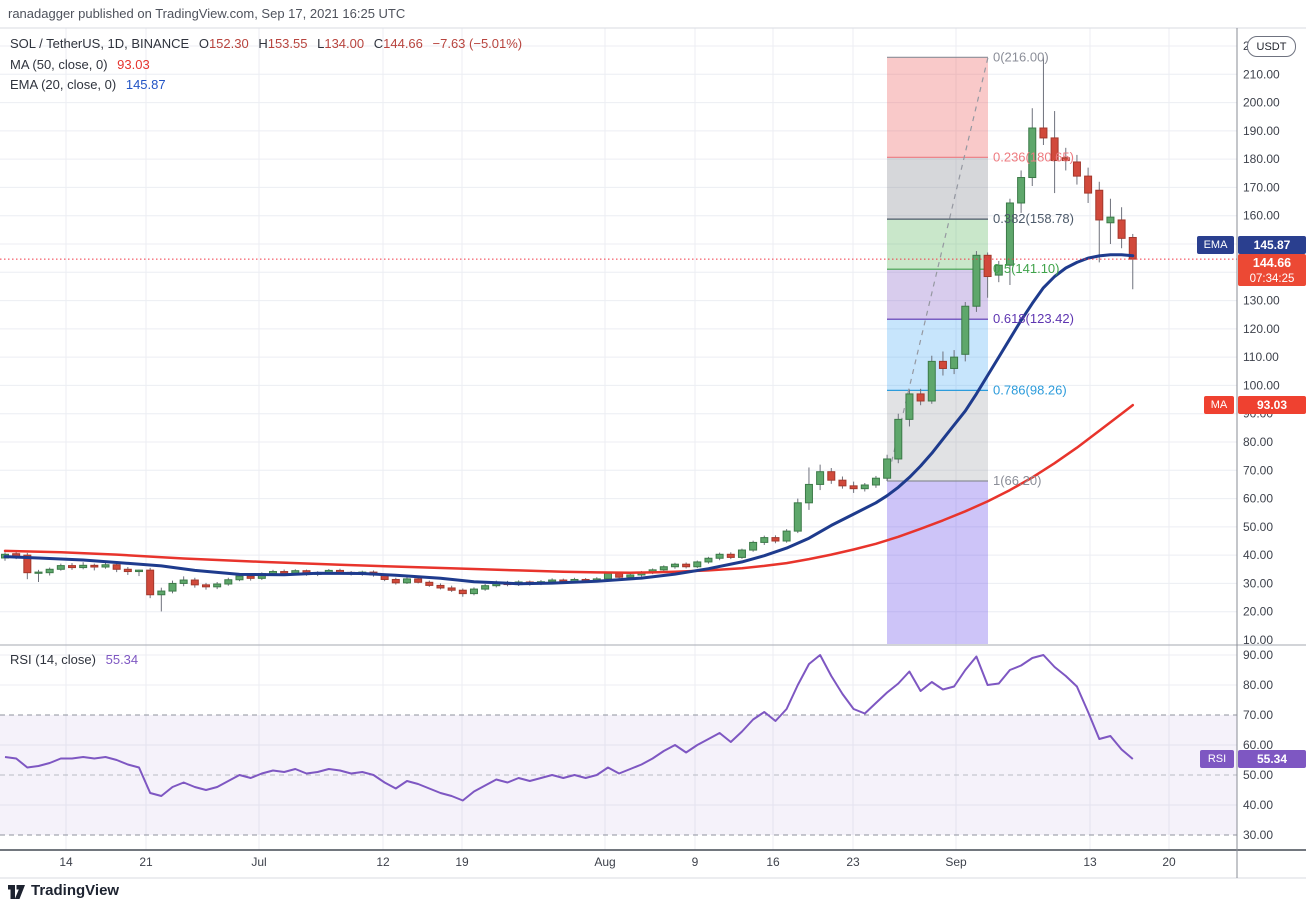 This screenshot has width=1306, height=912. What do you see at coordinates (1017, 480) in the screenshot?
I see `svg-text: 1(66.20)` at bounding box center [1017, 480].